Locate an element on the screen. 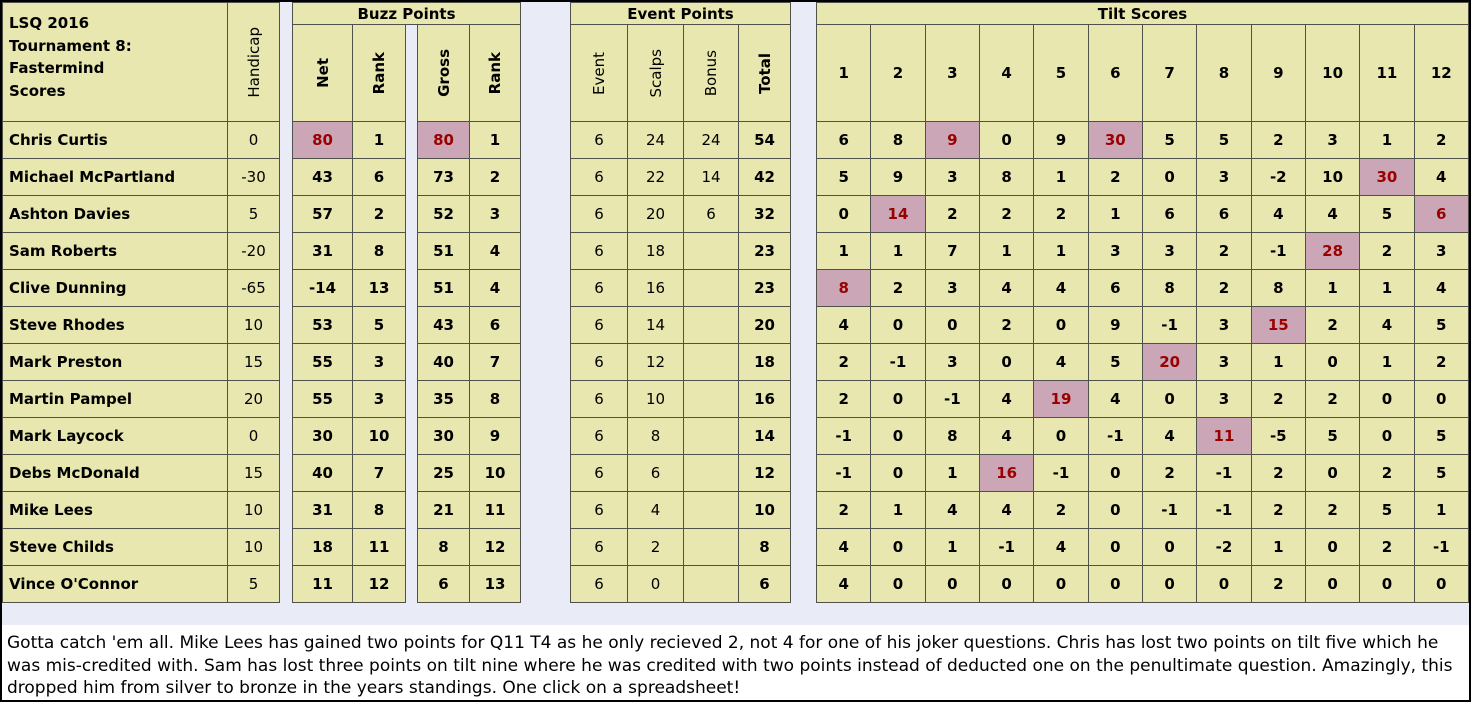 The height and width of the screenshot is (702, 1471). table-row: 6 18 23 is located at coordinates (681, 251).